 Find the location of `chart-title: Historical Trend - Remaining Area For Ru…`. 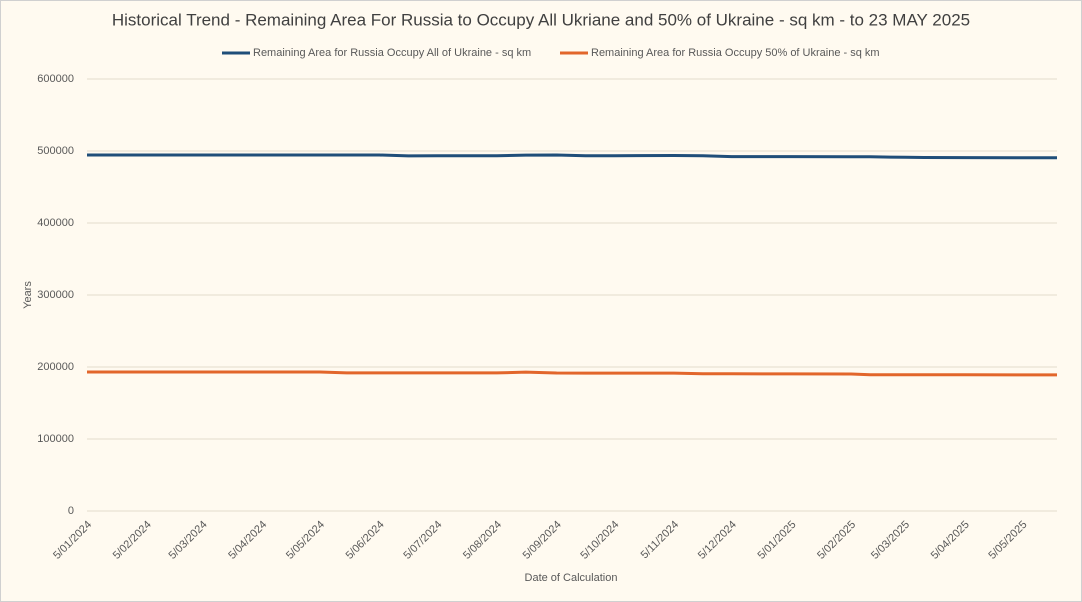

chart-title: Historical Trend - Remaining Area For Ru… is located at coordinates (541, 19).